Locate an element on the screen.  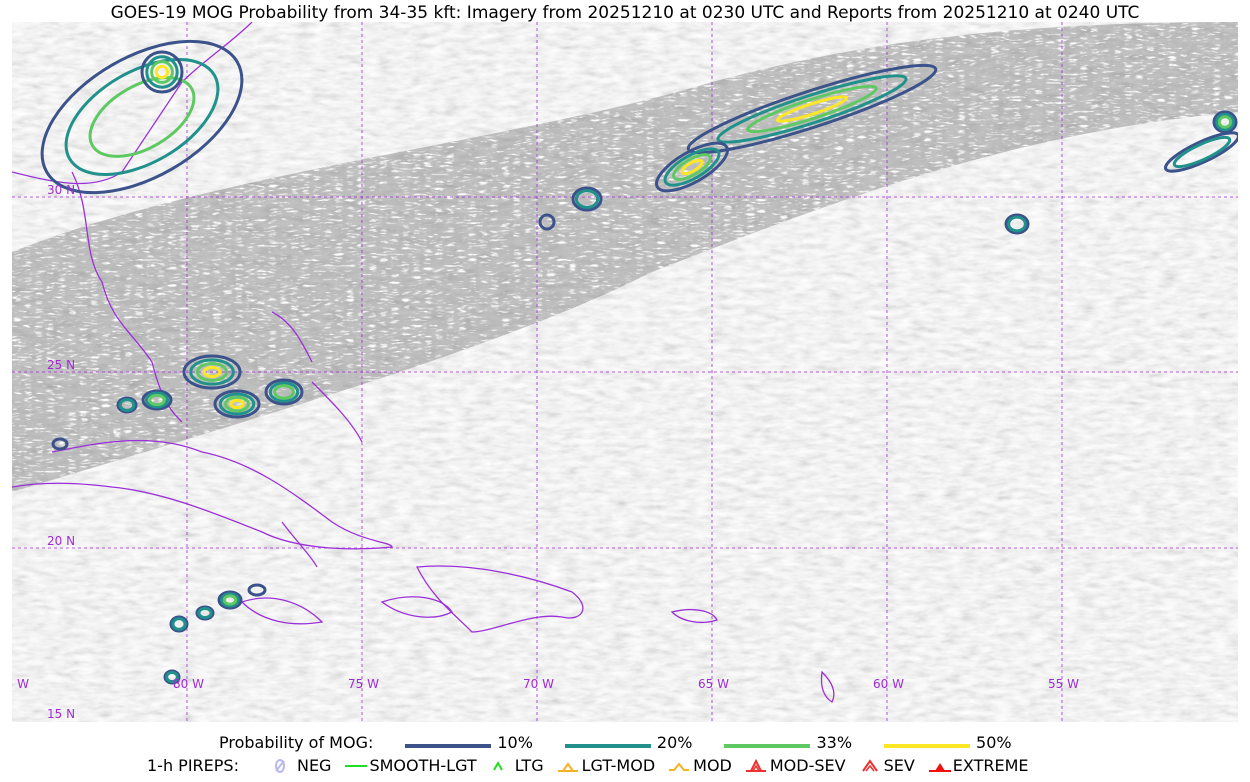
pirep-label: MOD-SEV is located at coordinates (807, 765).